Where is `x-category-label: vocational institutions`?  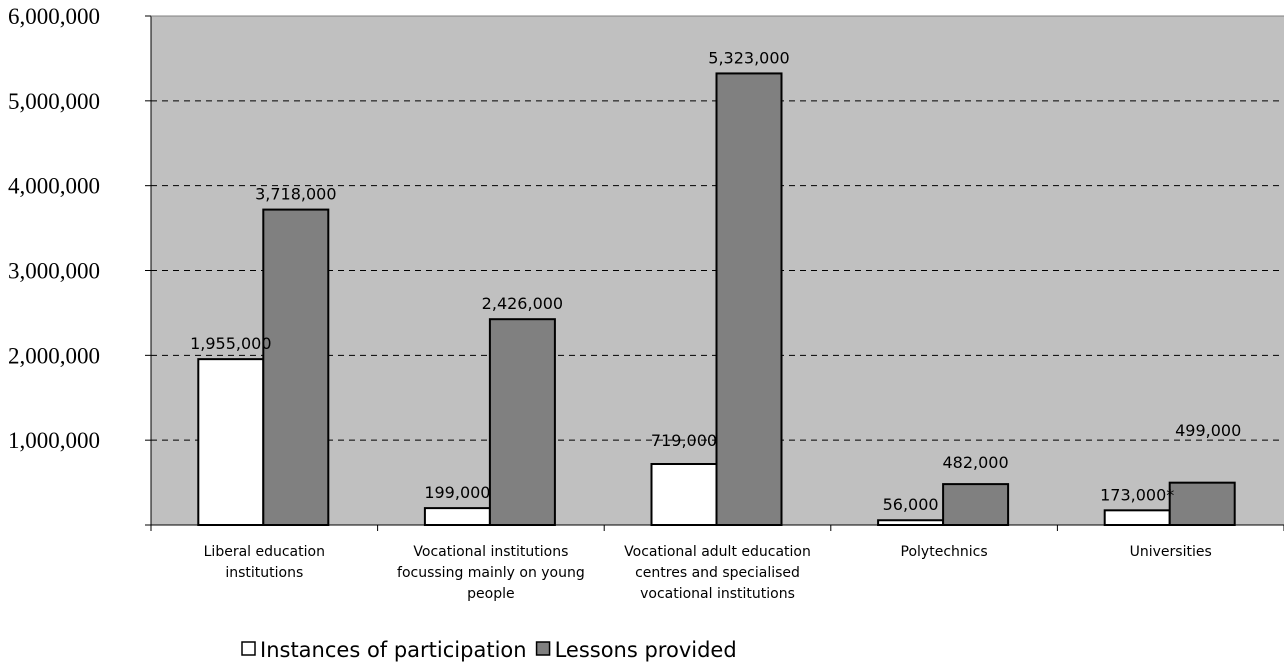
x-category-label: vocational institutions is located at coordinates (717, 594).